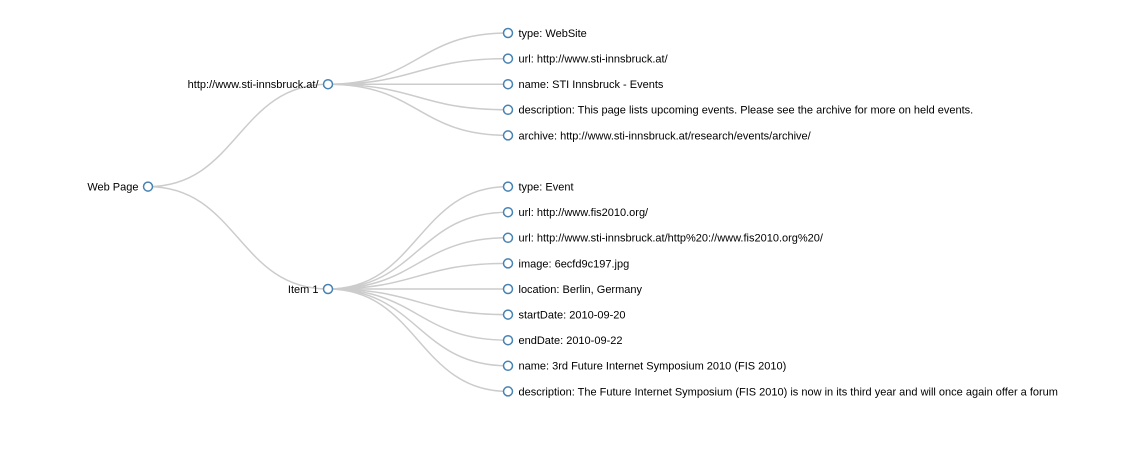 Image resolution: width=1137 pixels, height=453 pixels. Describe the element at coordinates (594, 59) in the screenshot. I see `node-label: url: http://www.sti-innsbruck.at/` at that location.